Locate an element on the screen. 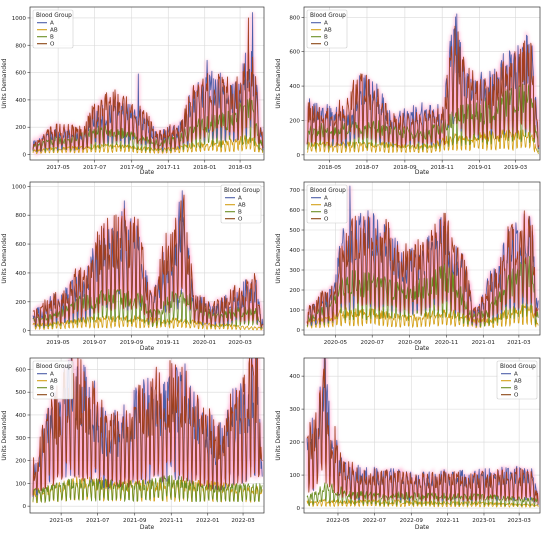 The image size is (550, 535). x-tick-label: 2019-03 is located at coordinates (516, 168).